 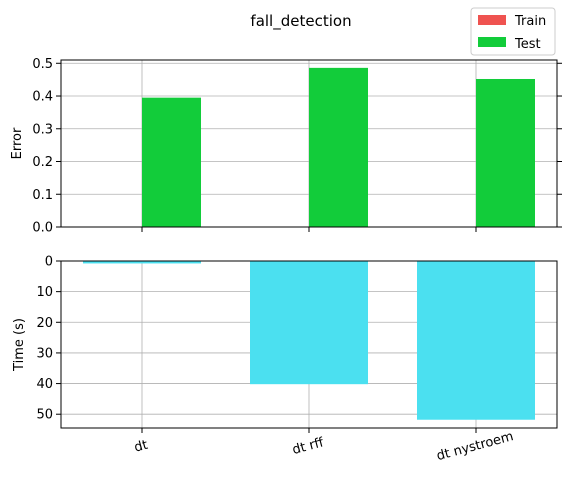 I want to click on legend-label-test: Test, so click(x=527, y=44).